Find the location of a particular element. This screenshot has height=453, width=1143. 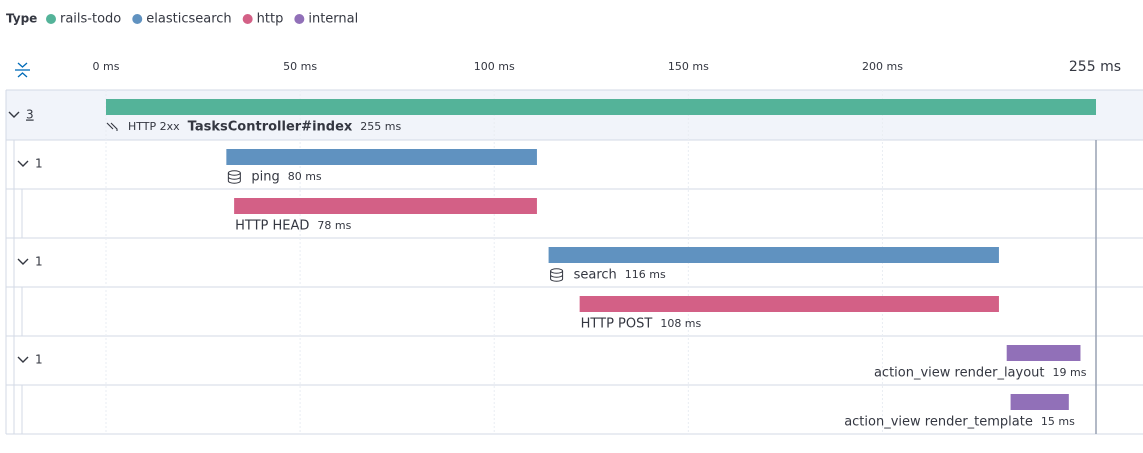

span-label: HTTP POST 108 ms is located at coordinates (641, 324).